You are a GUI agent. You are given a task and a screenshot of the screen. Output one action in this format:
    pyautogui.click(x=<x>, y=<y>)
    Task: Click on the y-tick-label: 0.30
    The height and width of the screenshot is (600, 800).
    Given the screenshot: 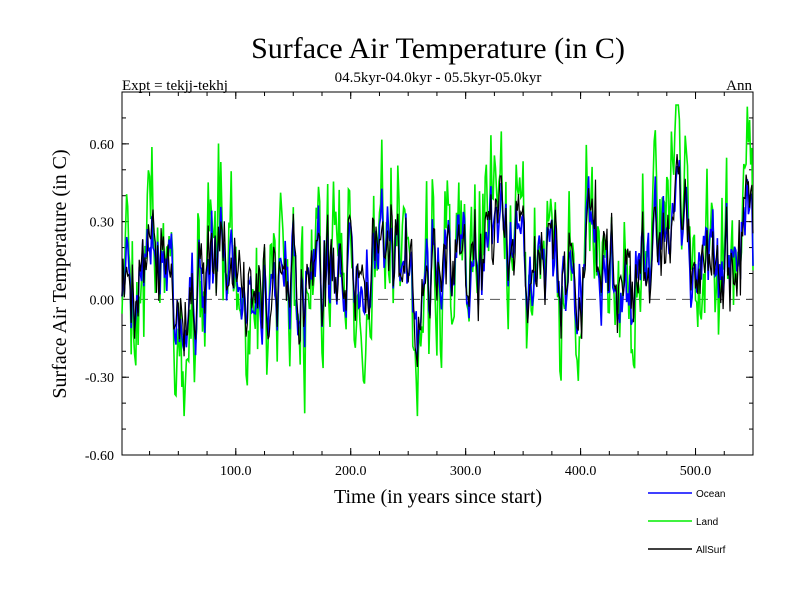 What is the action you would take?
    pyautogui.click(x=102, y=223)
    